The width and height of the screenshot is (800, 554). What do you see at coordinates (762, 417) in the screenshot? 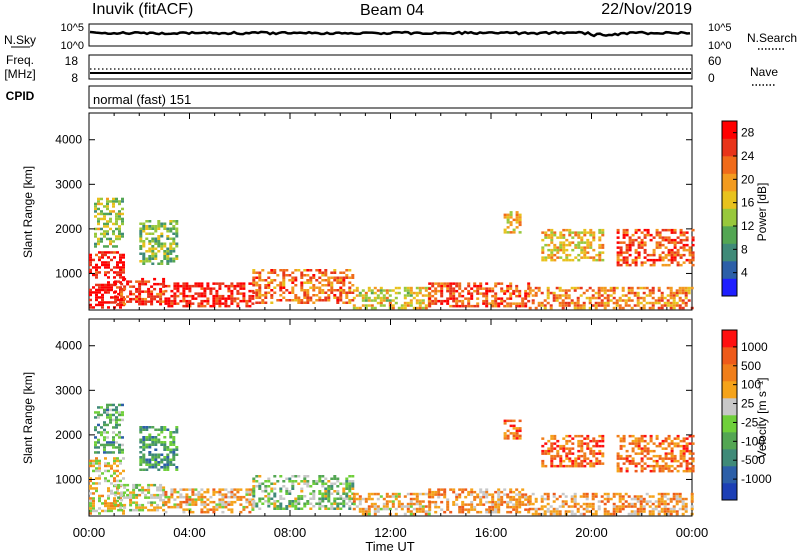
I see `velocity-colorbar-label: Velocity [m s⁻¹]` at bounding box center [762, 417].